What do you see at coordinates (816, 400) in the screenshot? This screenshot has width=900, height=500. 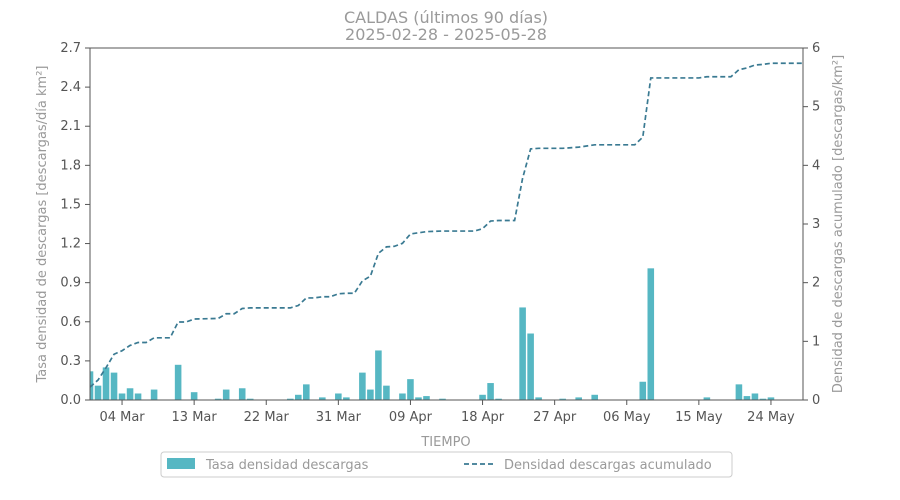 I see `y-tick-right-label: 0` at bounding box center [816, 400].